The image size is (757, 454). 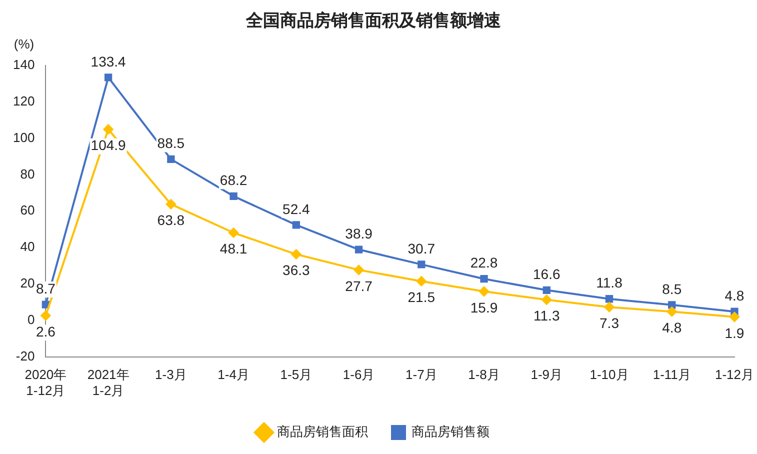 What do you see at coordinates (23, 64) in the screenshot?
I see `y-tick-label: 140` at bounding box center [23, 64].